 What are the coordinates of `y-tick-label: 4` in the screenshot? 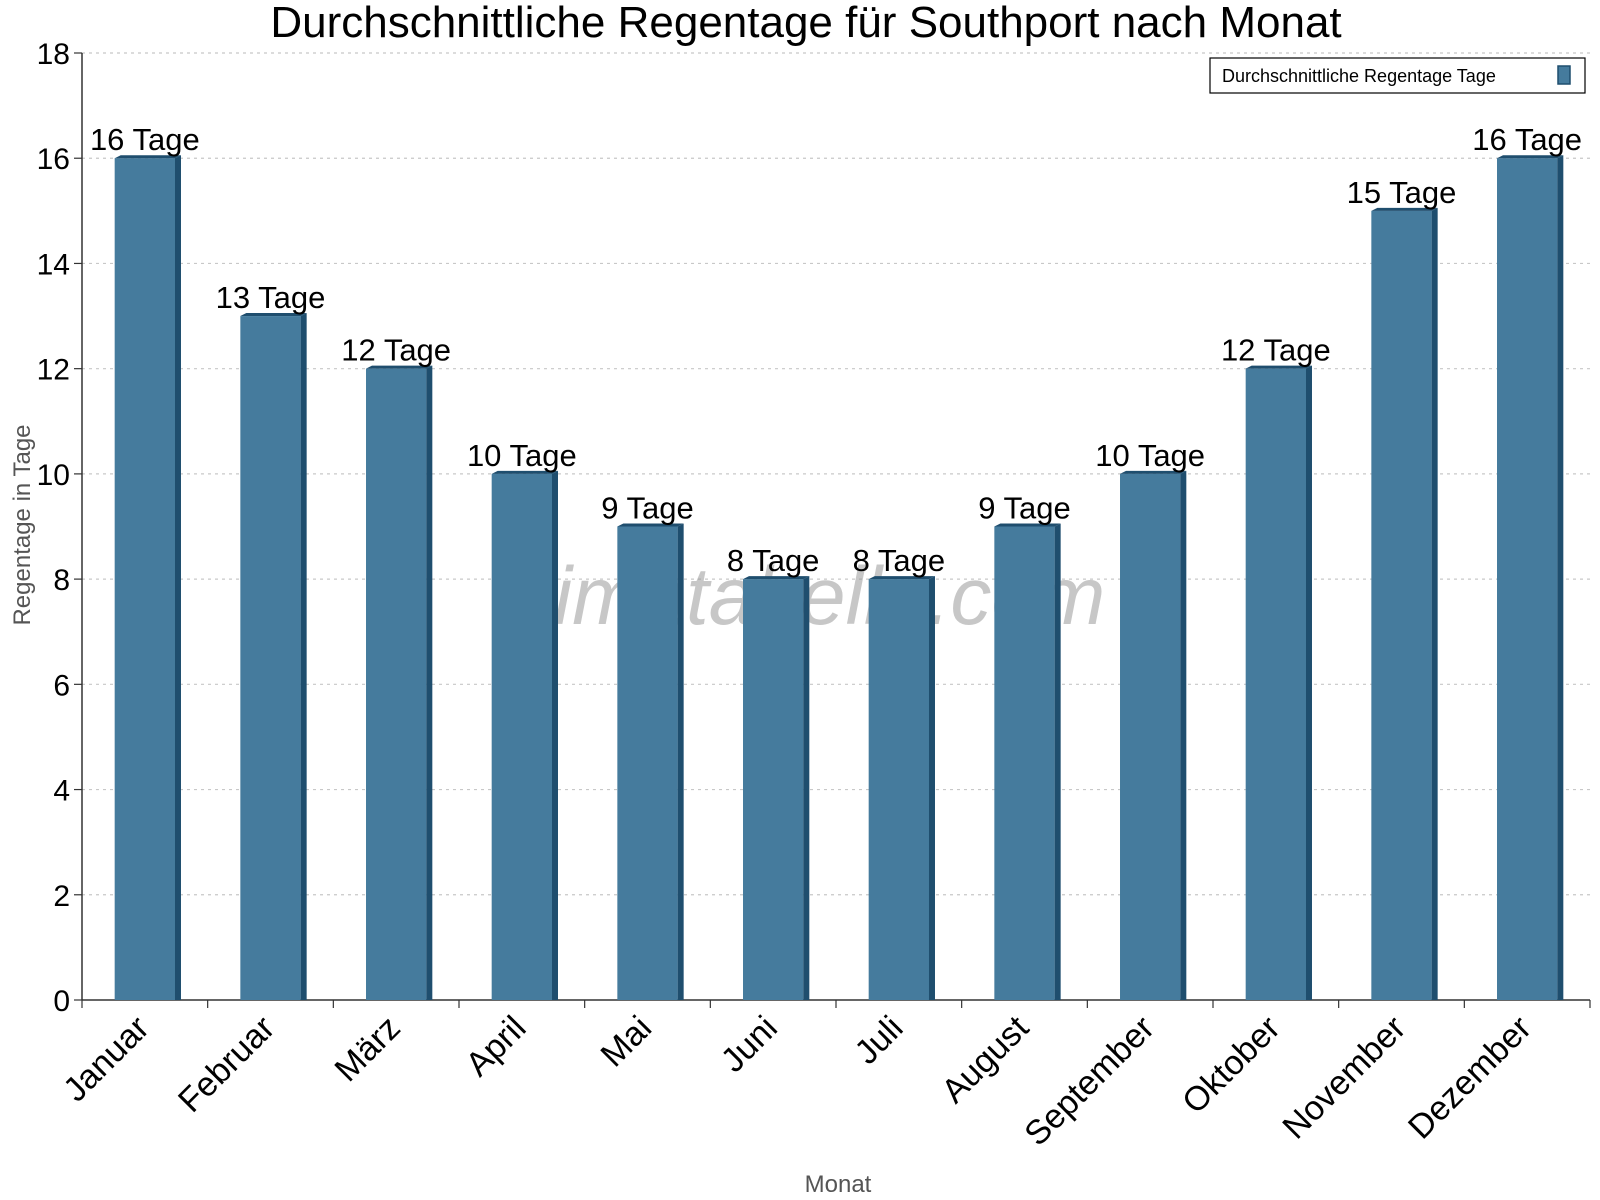 It's located at (61, 791).